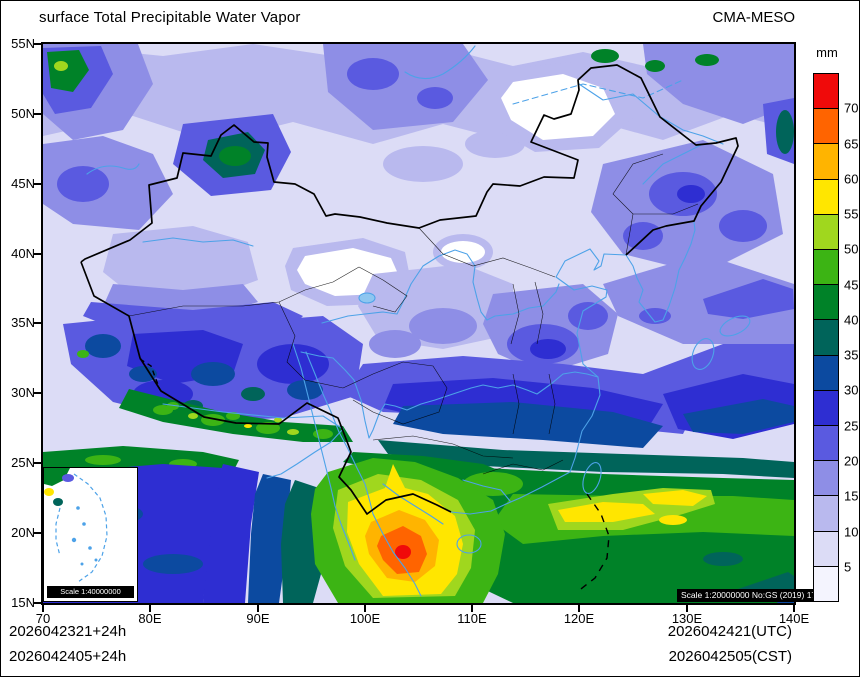 The width and height of the screenshot is (860, 677). I want to click on colorbar-tick-label: 25, so click(851, 426).